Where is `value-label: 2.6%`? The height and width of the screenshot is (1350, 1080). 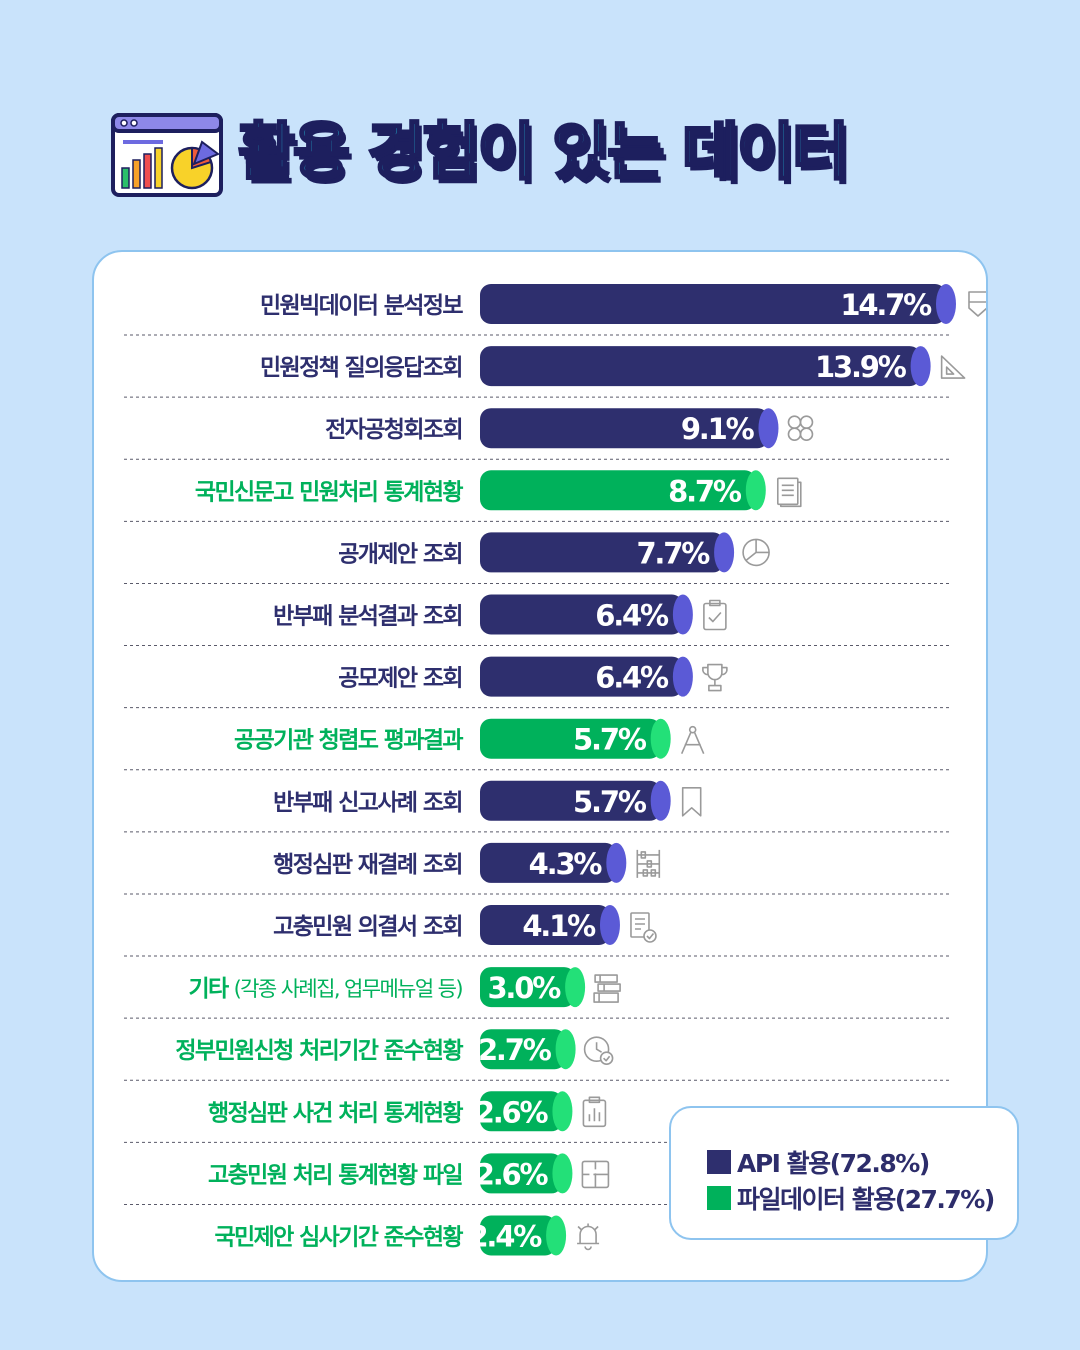
value-label: 2.6% is located at coordinates (512, 1174).